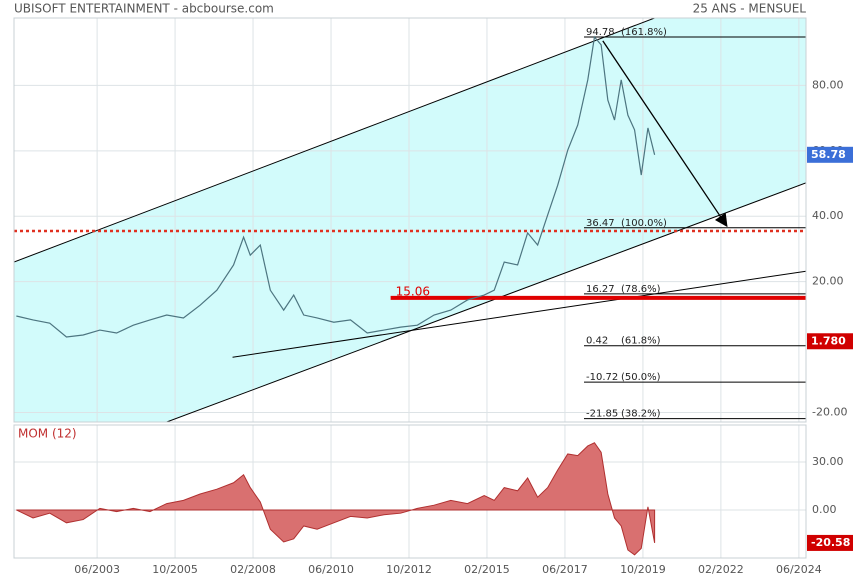  I want to click on panel-title: MOM (12), so click(47, 434).